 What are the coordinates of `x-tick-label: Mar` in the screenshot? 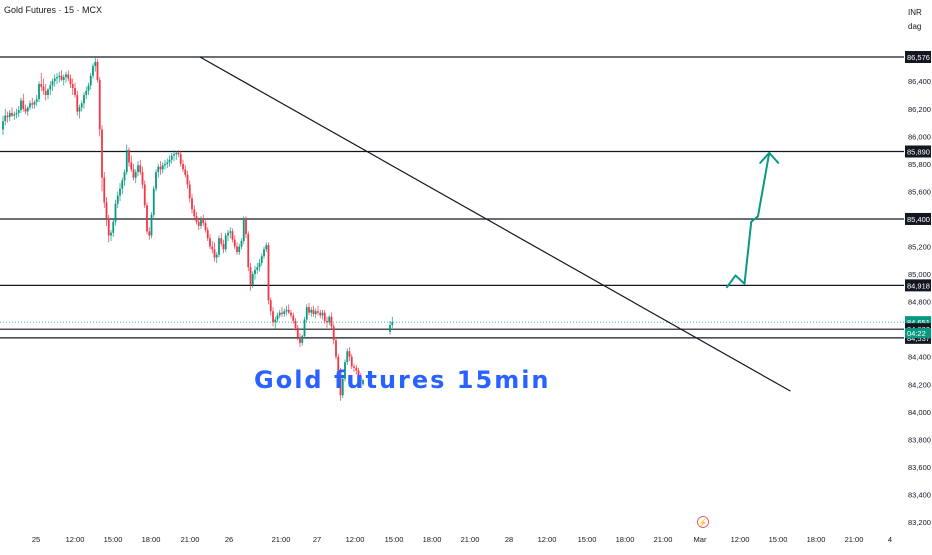 It's located at (700, 539).